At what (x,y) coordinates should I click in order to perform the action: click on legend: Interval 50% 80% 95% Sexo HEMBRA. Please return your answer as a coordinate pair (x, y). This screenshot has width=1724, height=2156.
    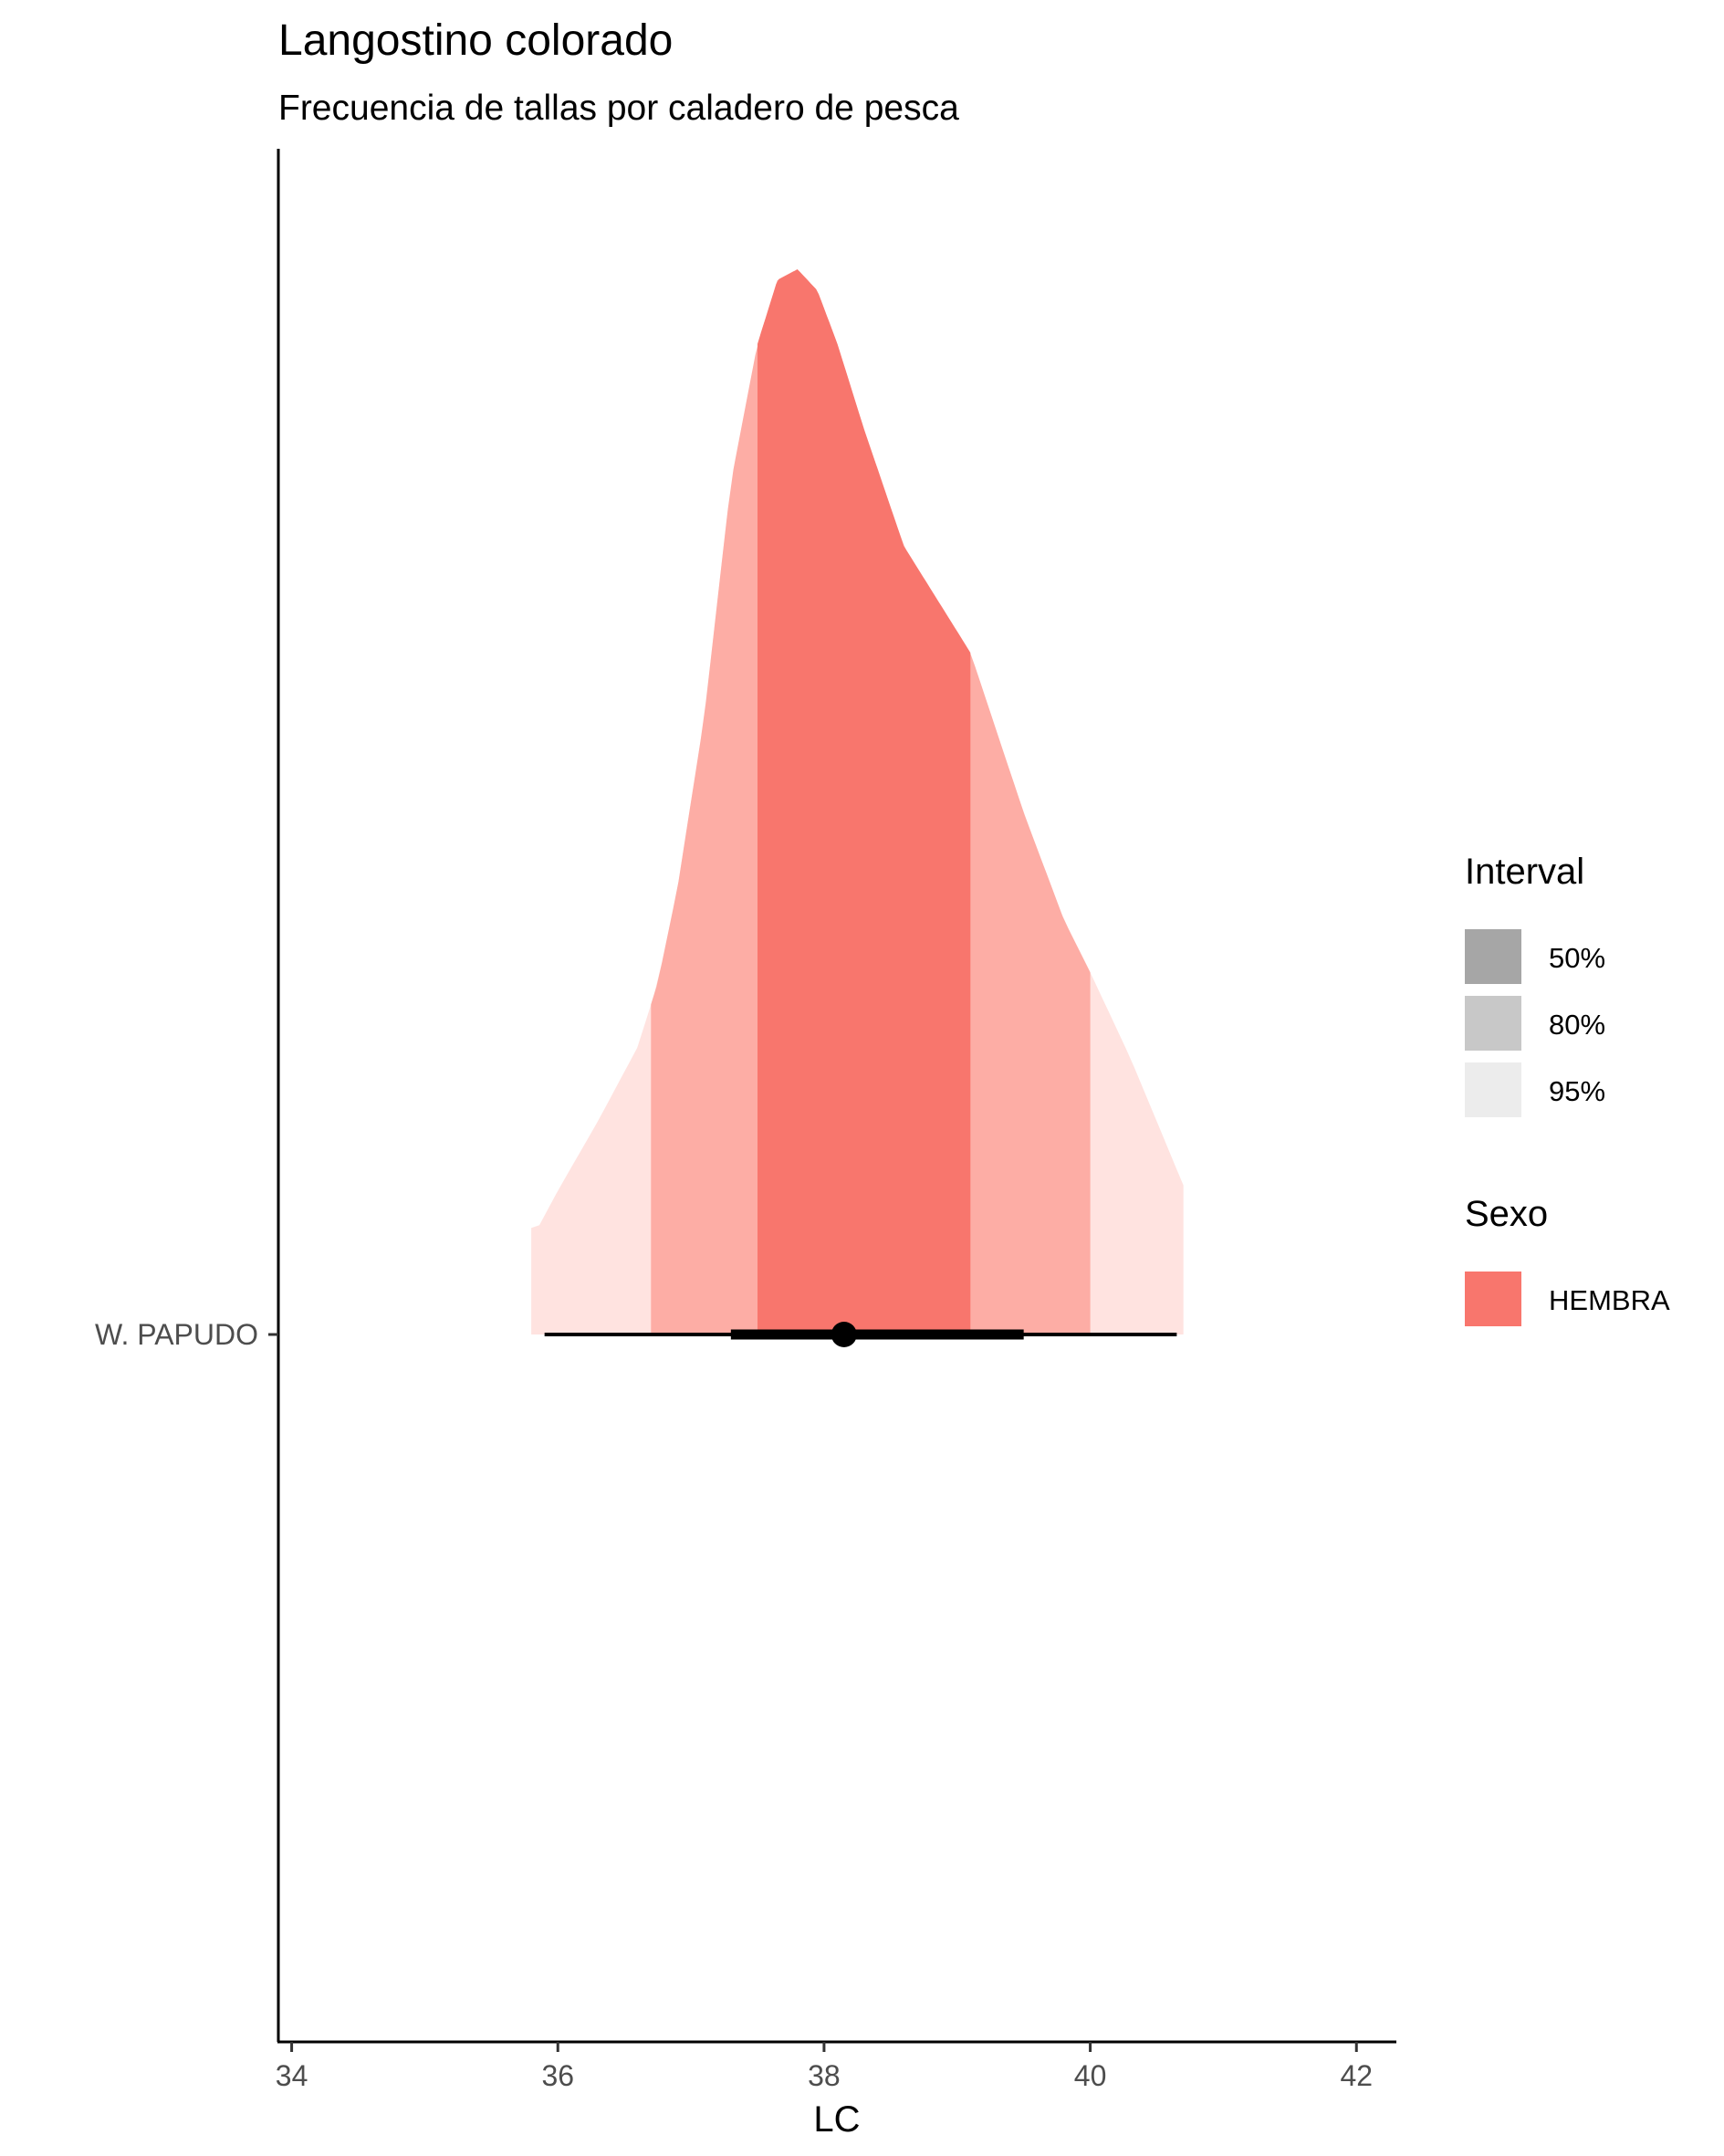
    Looking at the image, I should click on (1568, 1089).